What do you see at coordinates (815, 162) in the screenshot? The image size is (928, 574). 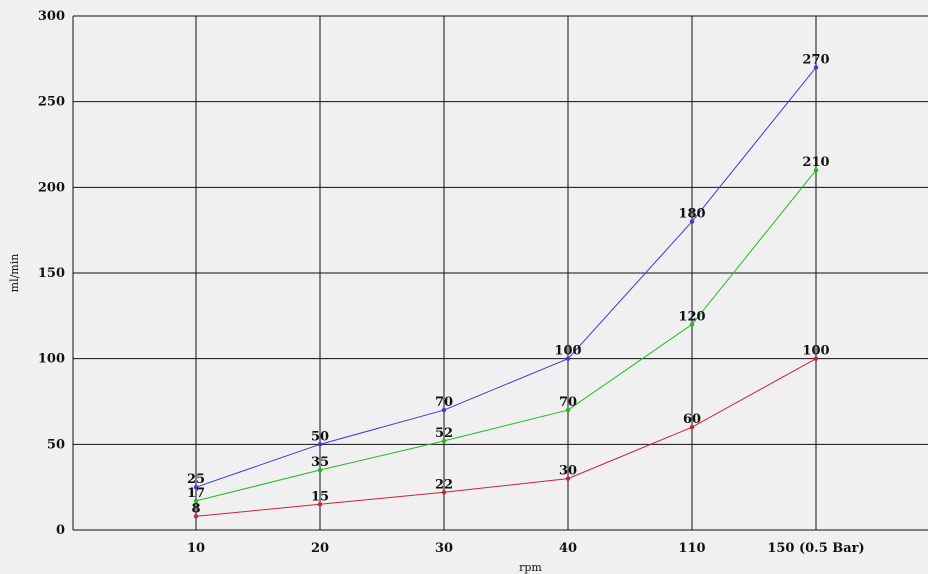 I see `data-label: 210` at bounding box center [815, 162].